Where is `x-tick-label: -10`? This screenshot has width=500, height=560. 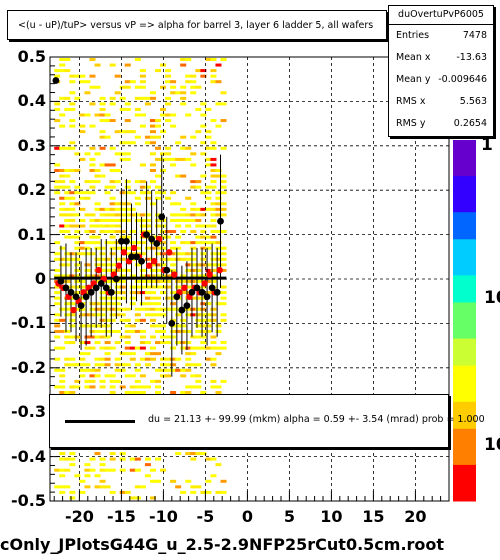 x-tick-label: -10 is located at coordinates (163, 516).